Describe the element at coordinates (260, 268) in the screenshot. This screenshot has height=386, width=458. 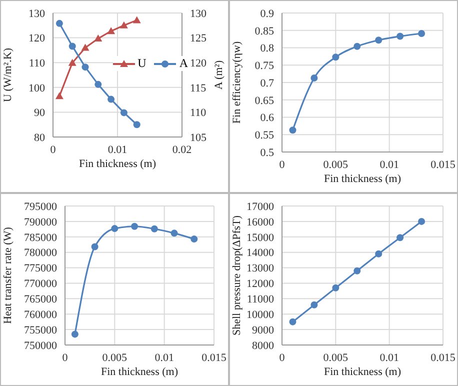
I see `y-tick-label: 13000` at that location.